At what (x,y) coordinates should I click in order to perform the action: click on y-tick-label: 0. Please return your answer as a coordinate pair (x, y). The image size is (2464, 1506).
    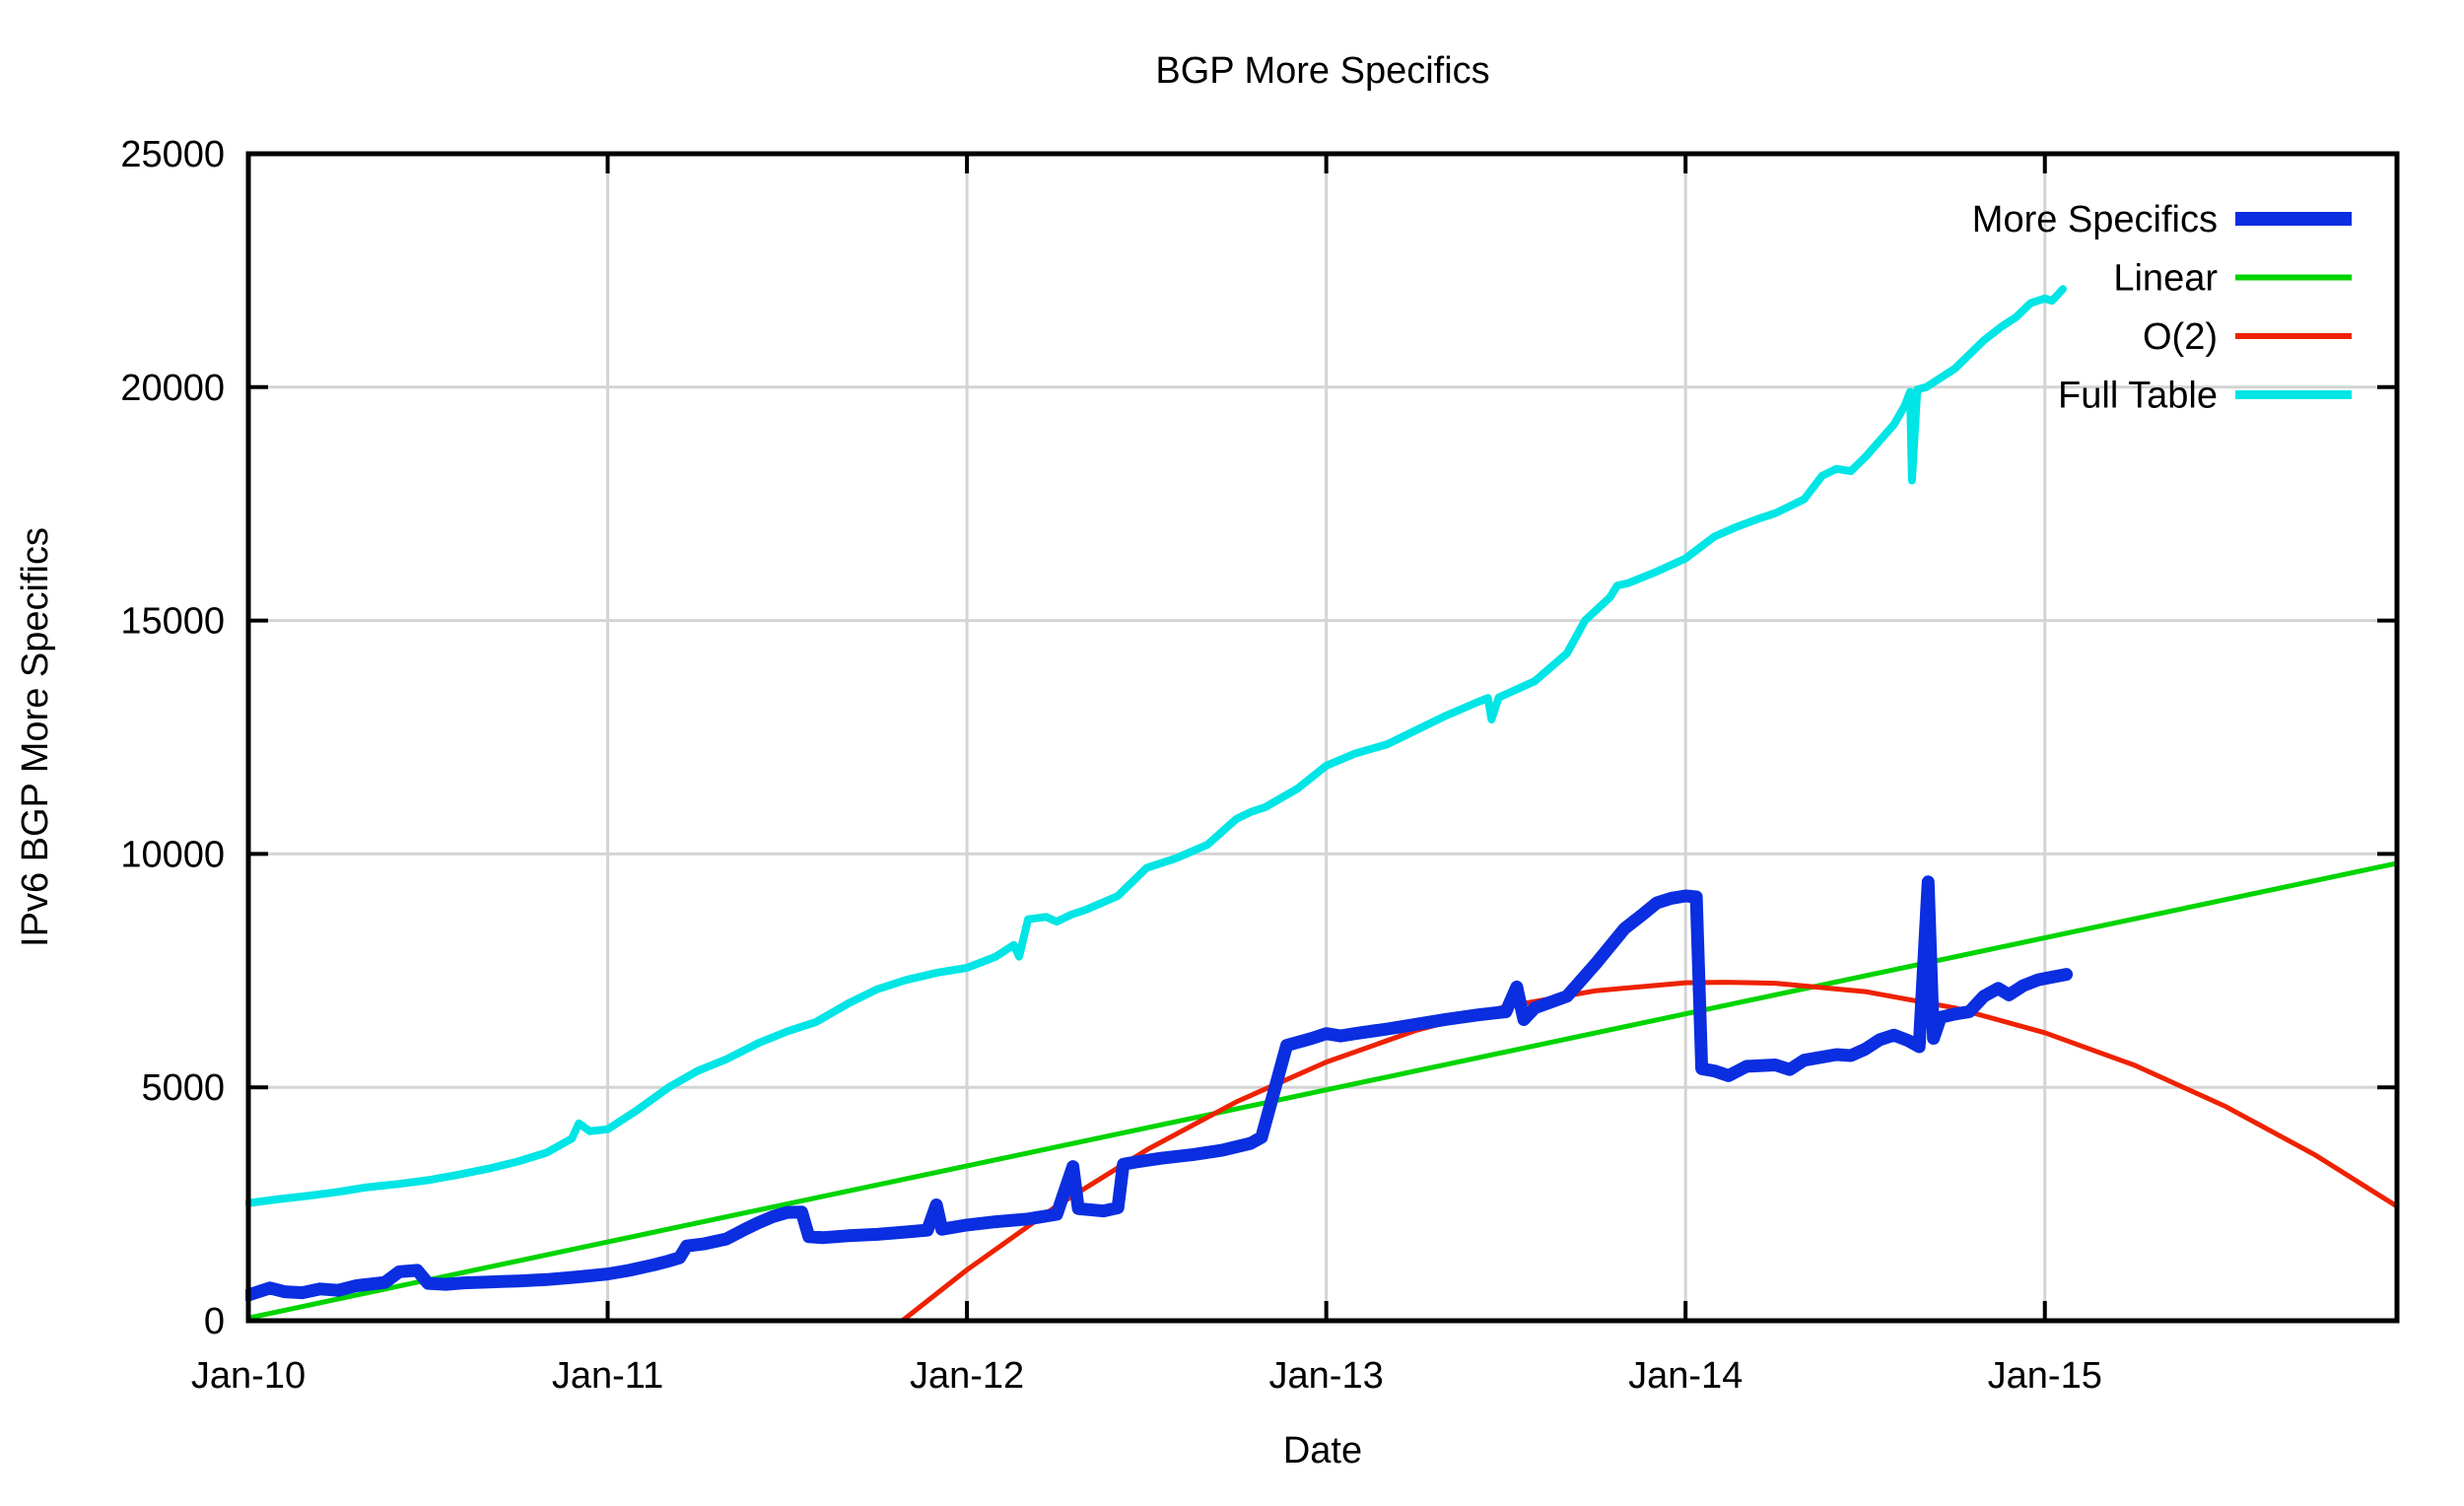
    Looking at the image, I should click on (214, 1321).